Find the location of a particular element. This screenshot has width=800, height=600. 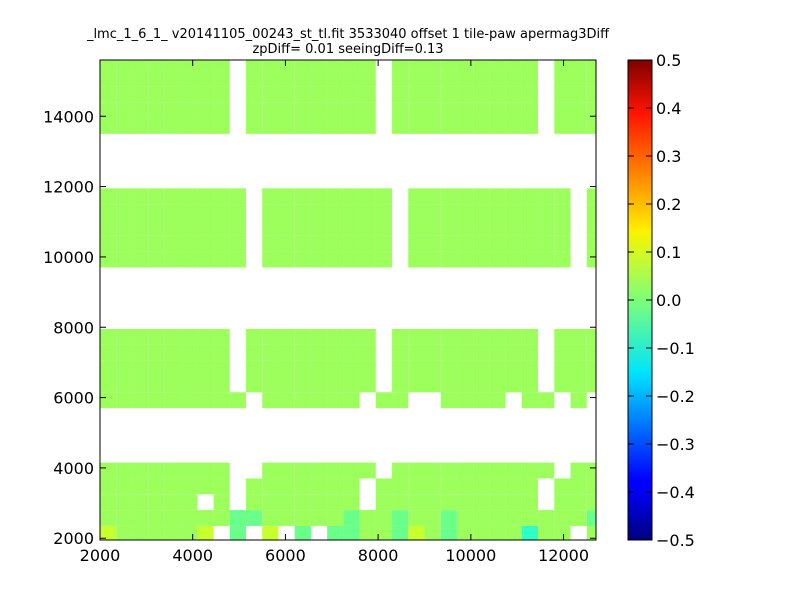

x-tick-label: 4000 is located at coordinates (192, 555).